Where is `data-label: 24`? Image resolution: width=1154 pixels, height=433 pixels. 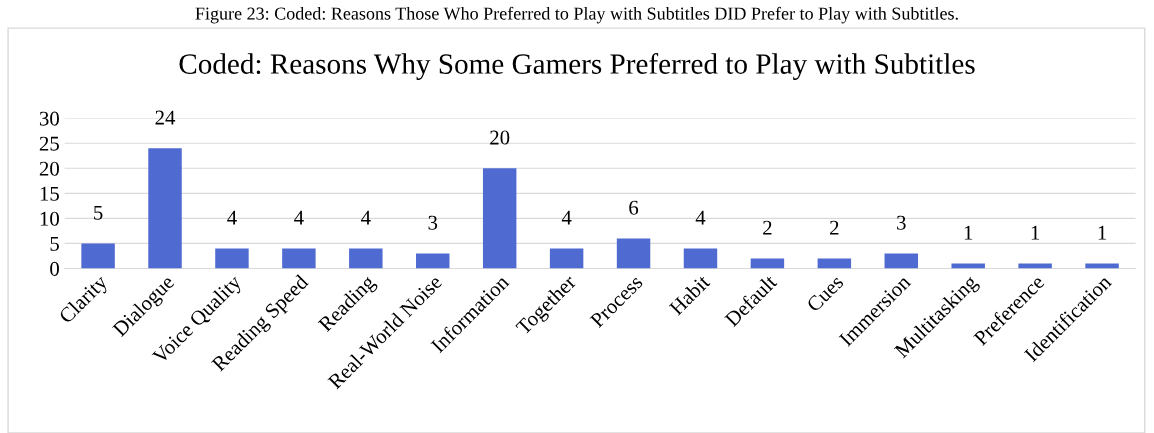 data-label: 24 is located at coordinates (165, 117).